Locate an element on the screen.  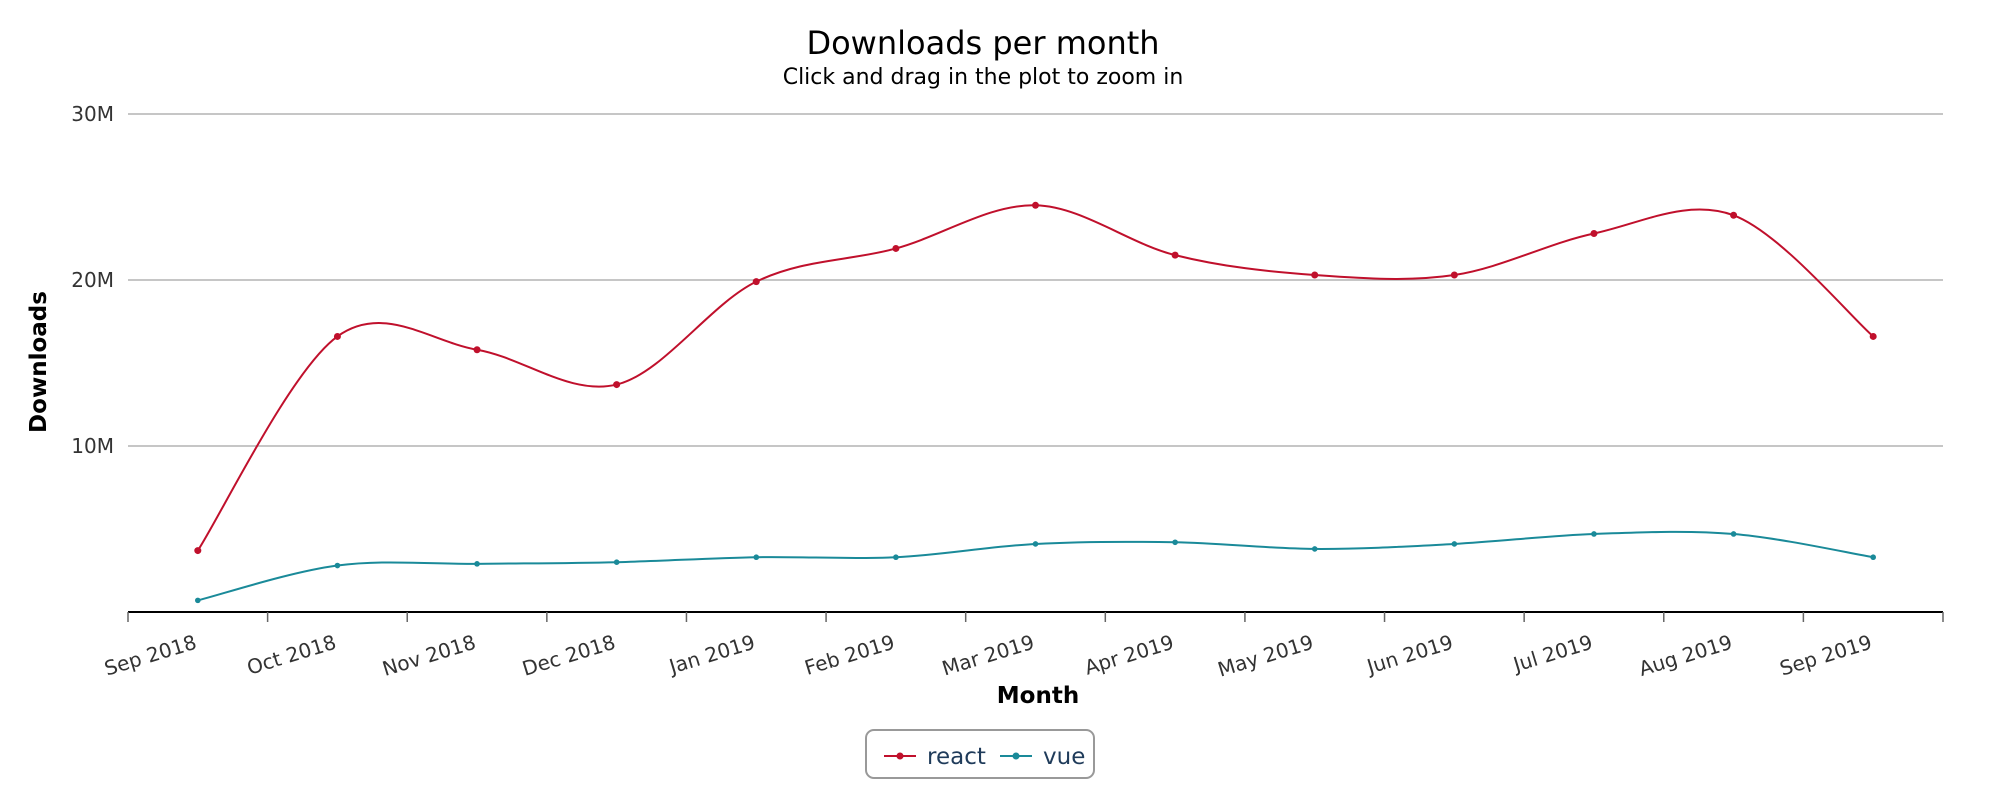
y-tick-label: 30M is located at coordinates (92, 114).